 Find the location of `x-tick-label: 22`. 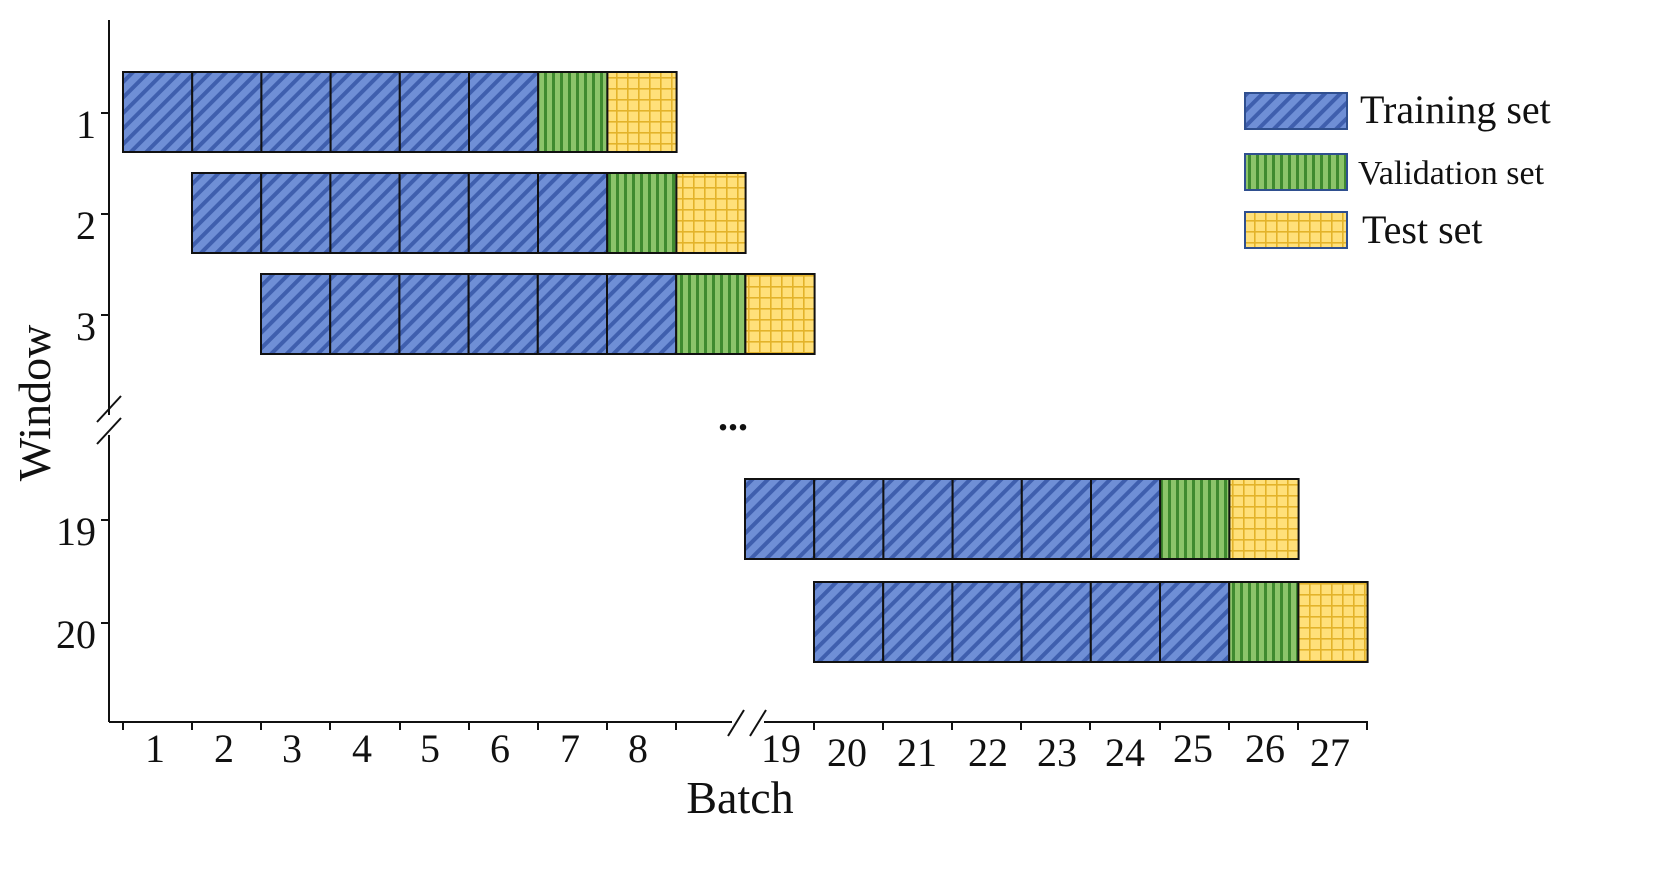

x-tick-label: 22 is located at coordinates (988, 752).